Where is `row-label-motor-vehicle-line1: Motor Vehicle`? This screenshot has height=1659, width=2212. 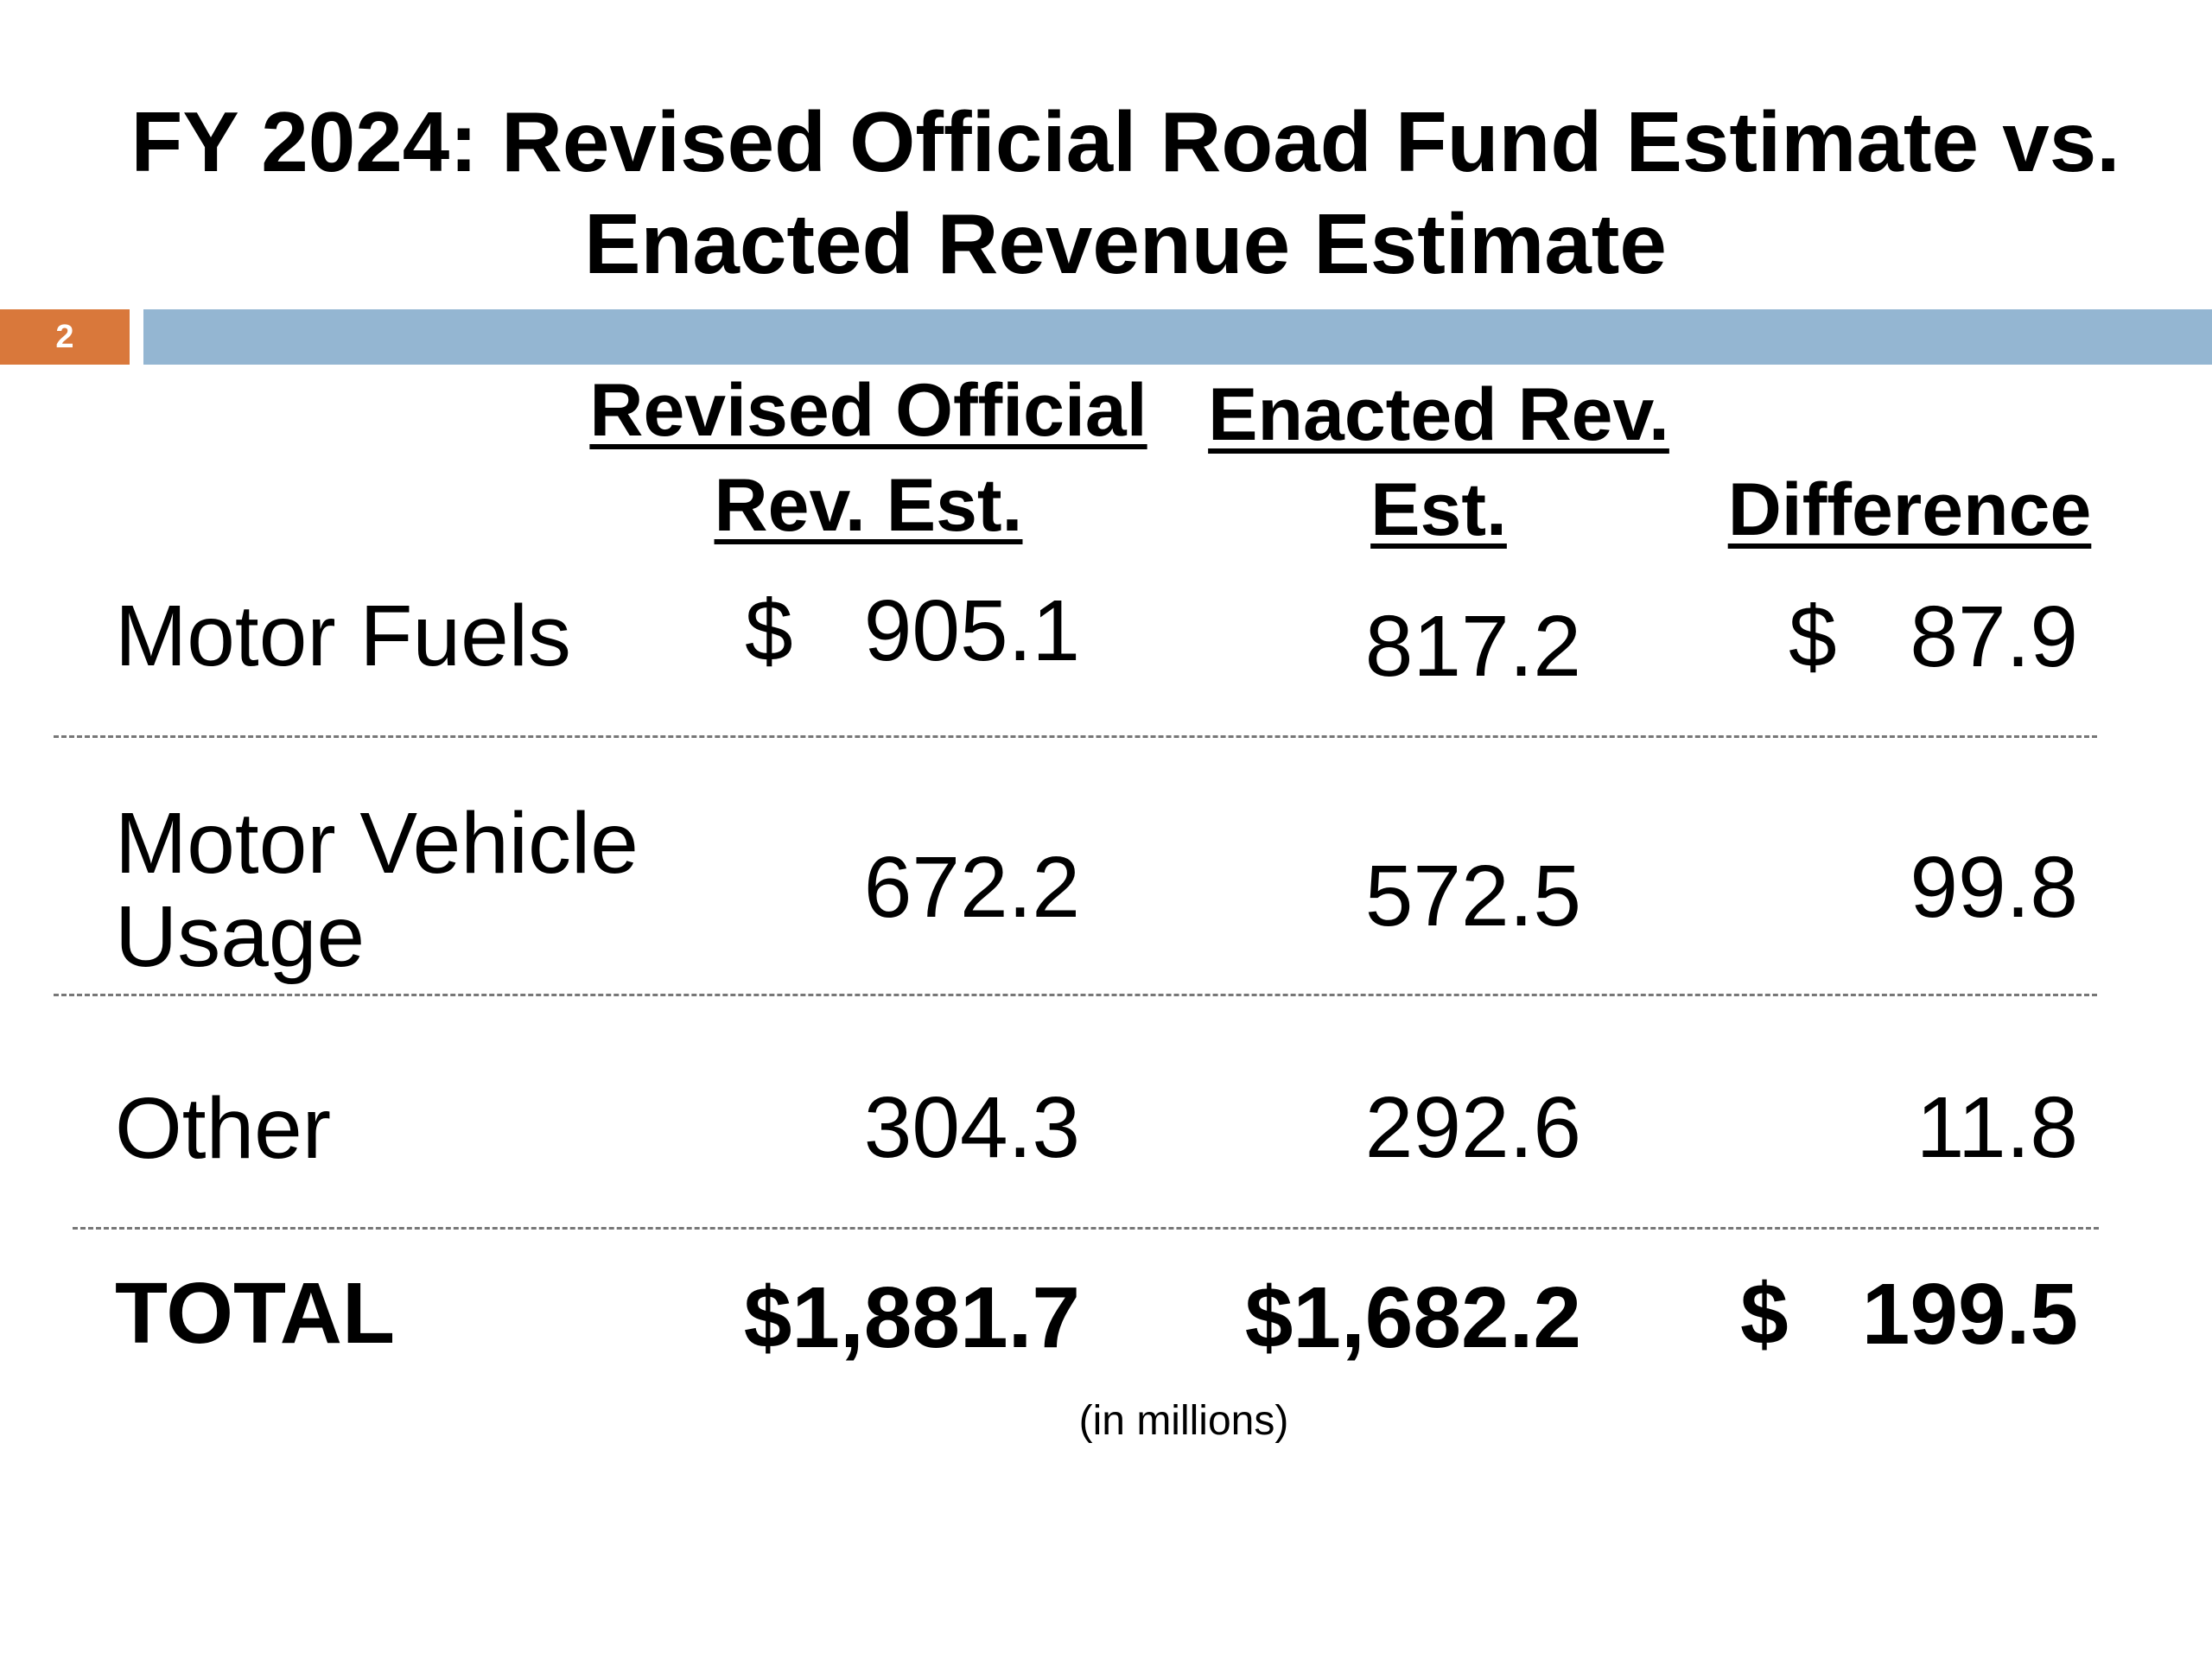 row-label-motor-vehicle-line1: Motor Vehicle is located at coordinates (377, 843).